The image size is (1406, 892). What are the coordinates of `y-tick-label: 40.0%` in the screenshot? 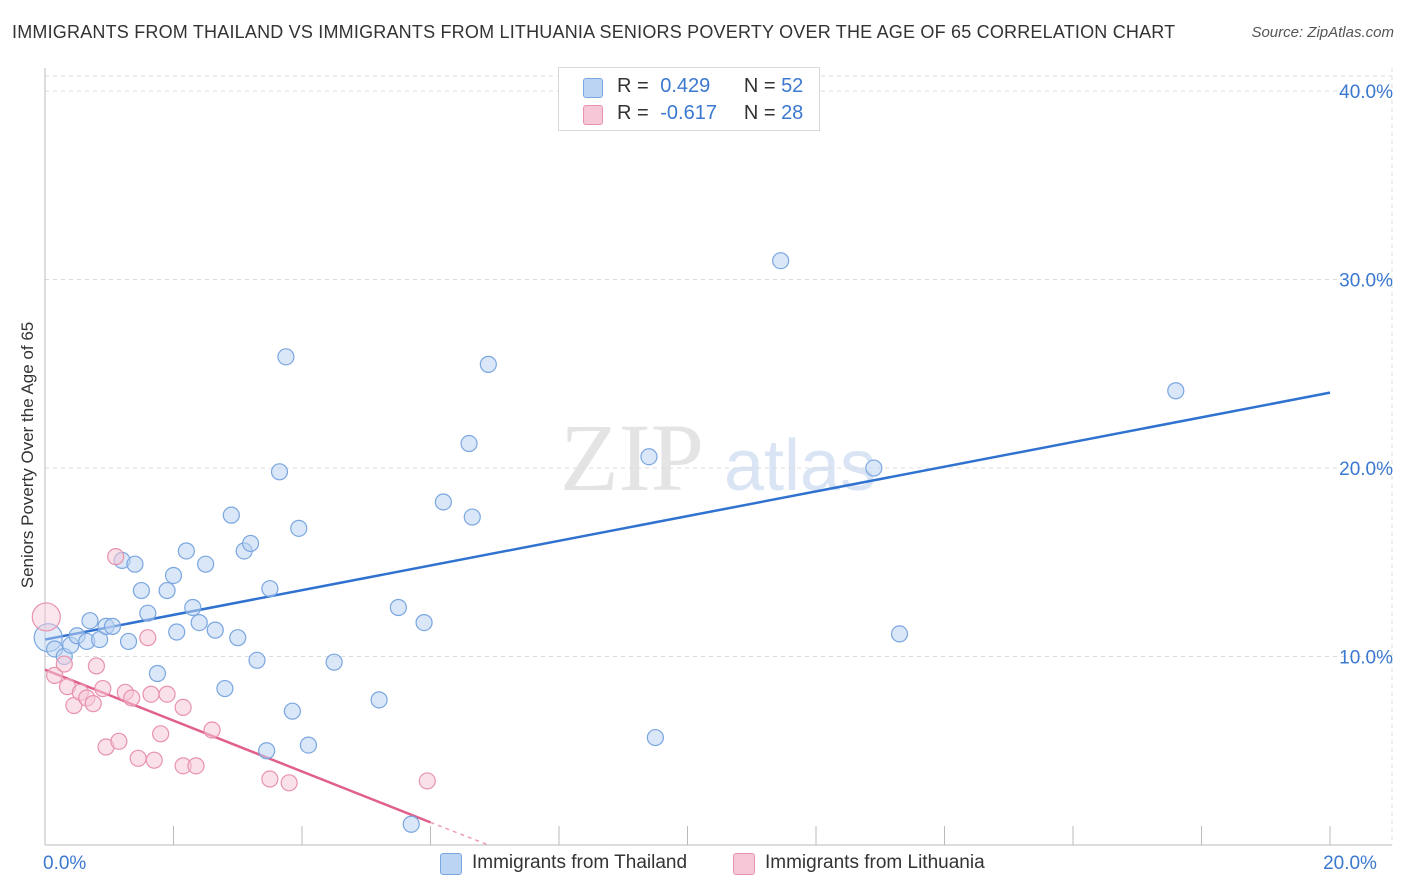 It's located at (1366, 92).